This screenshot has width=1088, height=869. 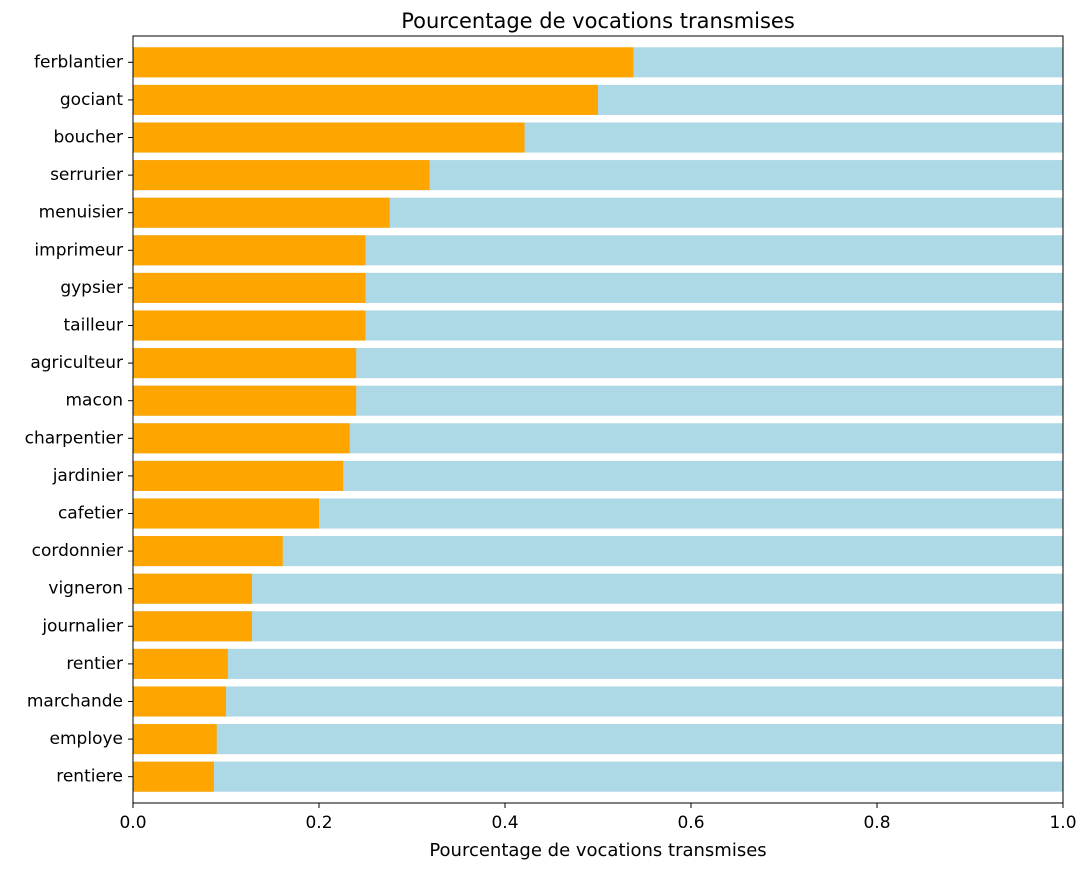 I want to click on x-tick-label: 0.2, so click(x=318, y=823).